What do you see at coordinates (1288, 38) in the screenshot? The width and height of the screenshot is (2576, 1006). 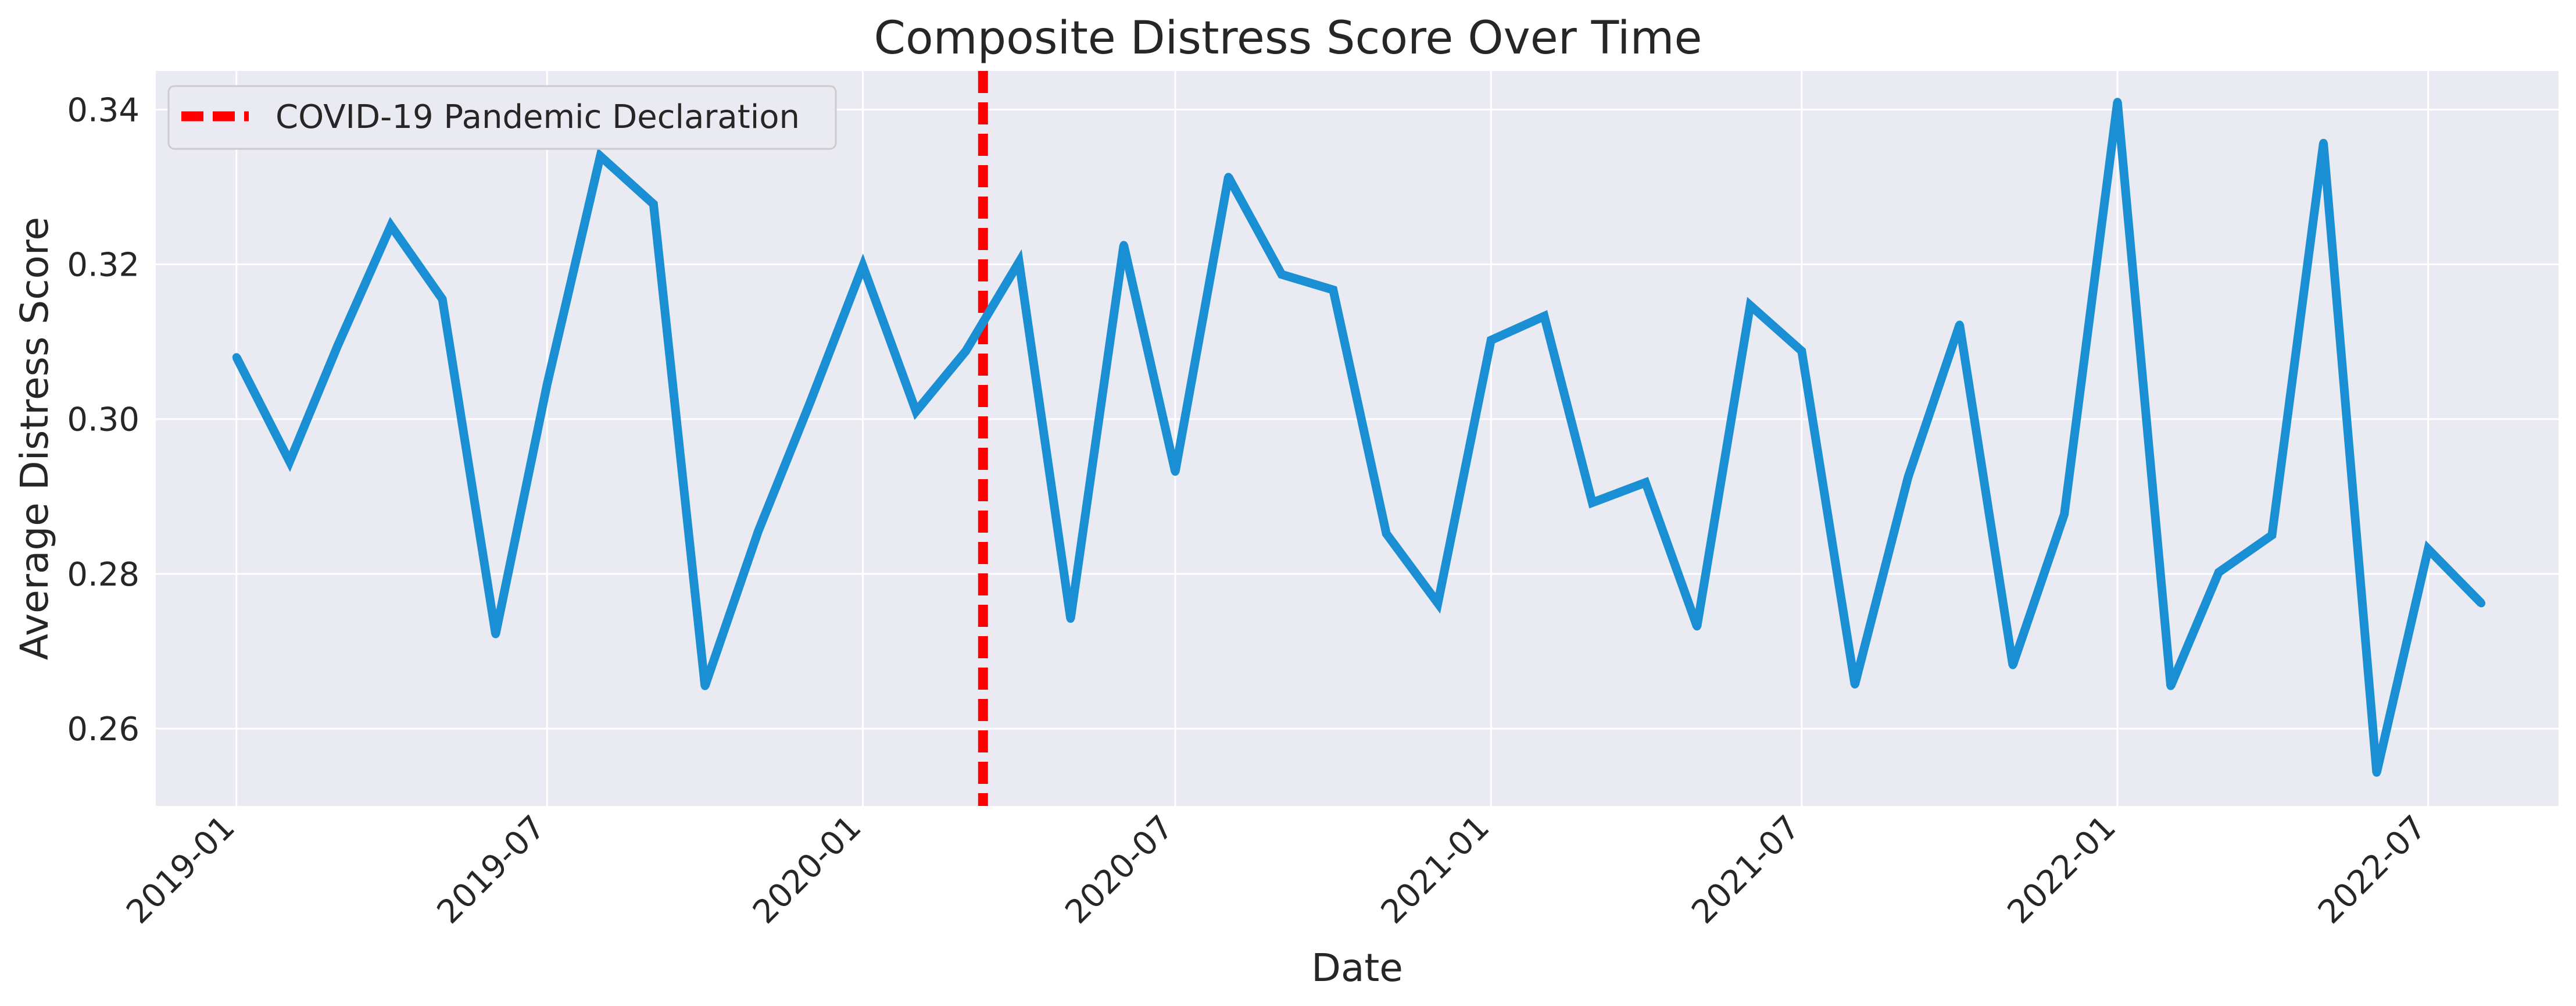 I see `chart-title: Composite Distress Score Over Time` at bounding box center [1288, 38].